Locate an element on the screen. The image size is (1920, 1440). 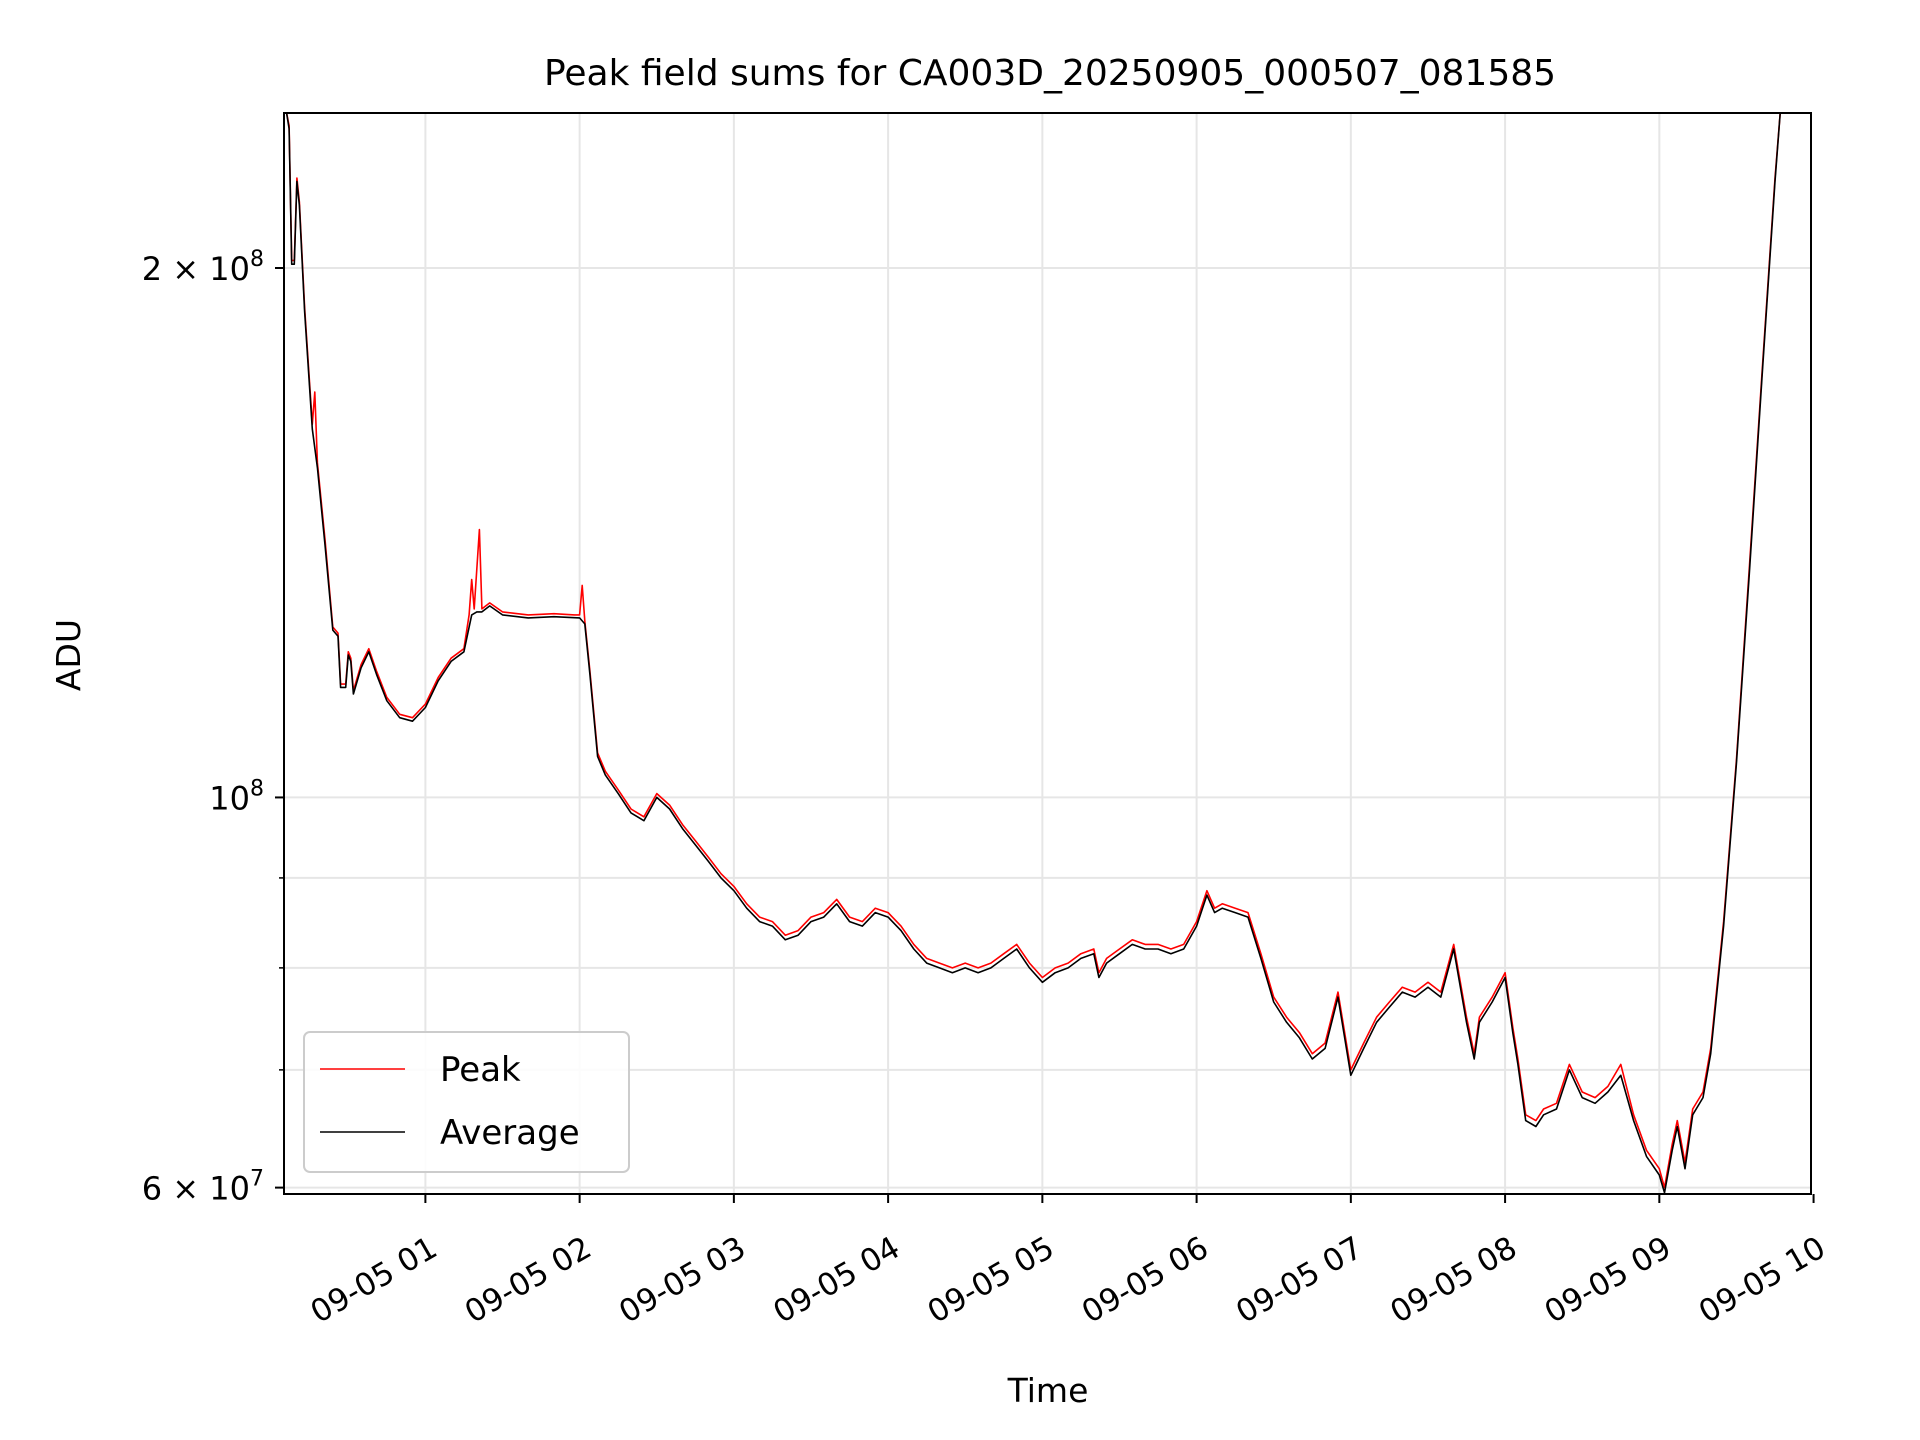
y-tick-label: 6 × 107 is located at coordinates (203, 1187).